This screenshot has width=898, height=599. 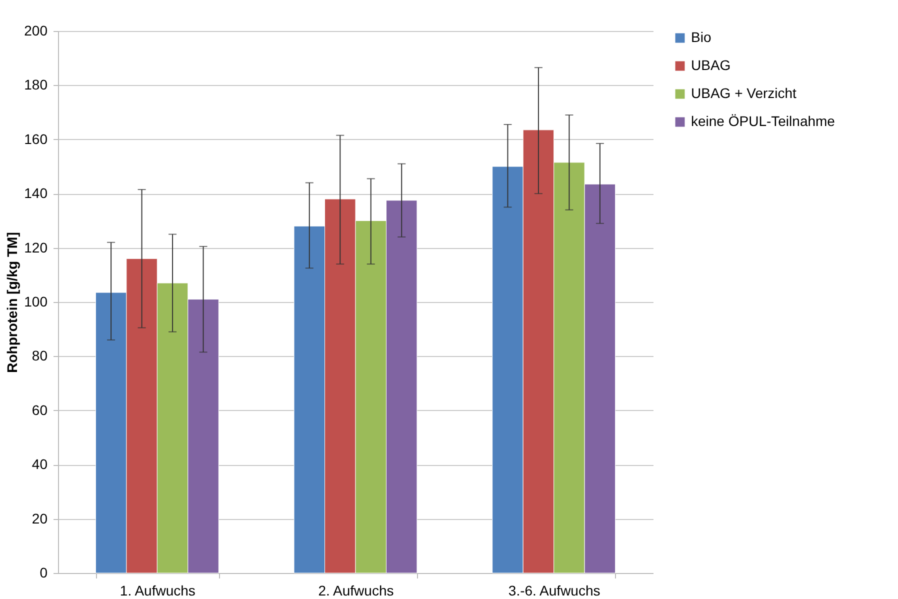 What do you see at coordinates (554, 590) in the screenshot?
I see `x-tick-label: 3.-6. Aufwuchs` at bounding box center [554, 590].